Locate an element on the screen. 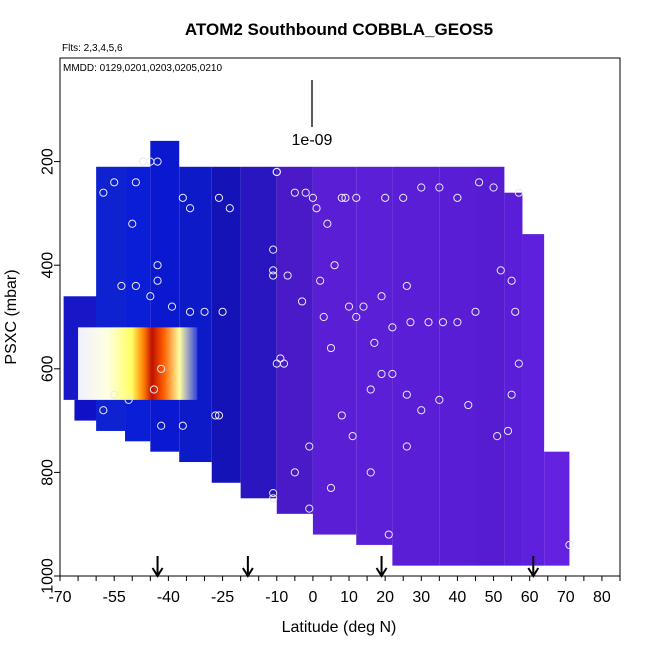 This screenshot has width=650, height=650. y-tick-label: 800 is located at coordinates (48, 472).